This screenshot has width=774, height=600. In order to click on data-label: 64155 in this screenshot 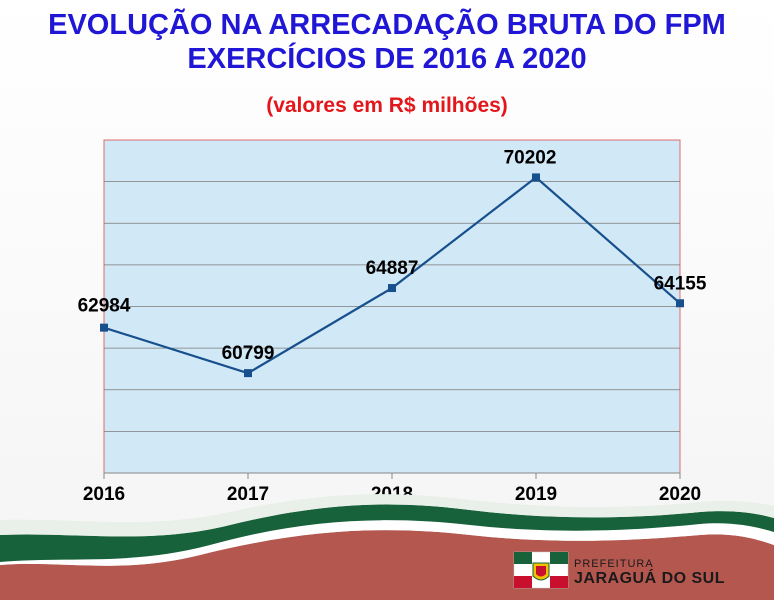, I will do `click(680, 283)`.